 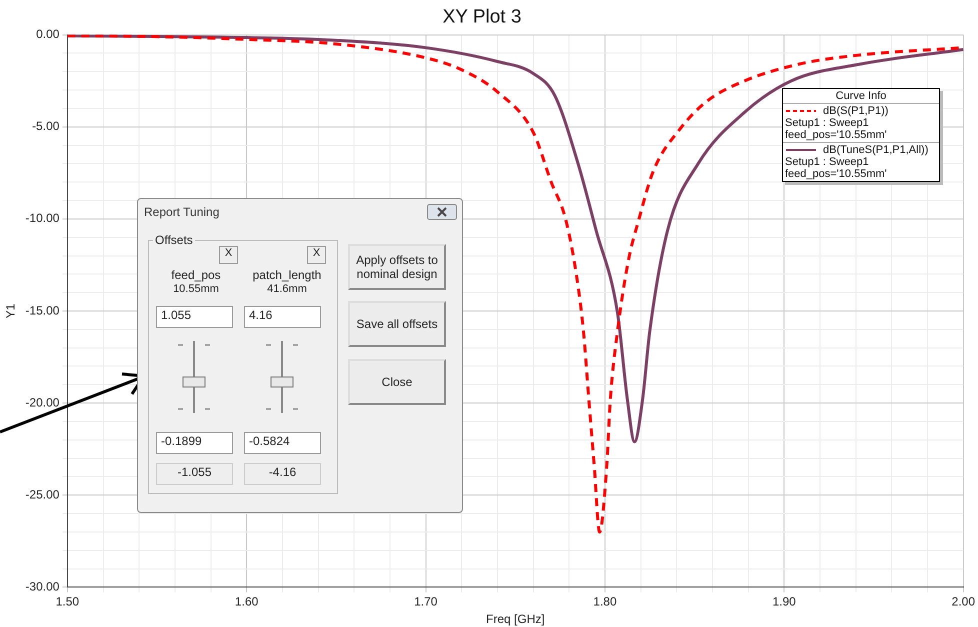 What do you see at coordinates (68, 601) in the screenshot?
I see `x-tick-label: 1.50` at bounding box center [68, 601].